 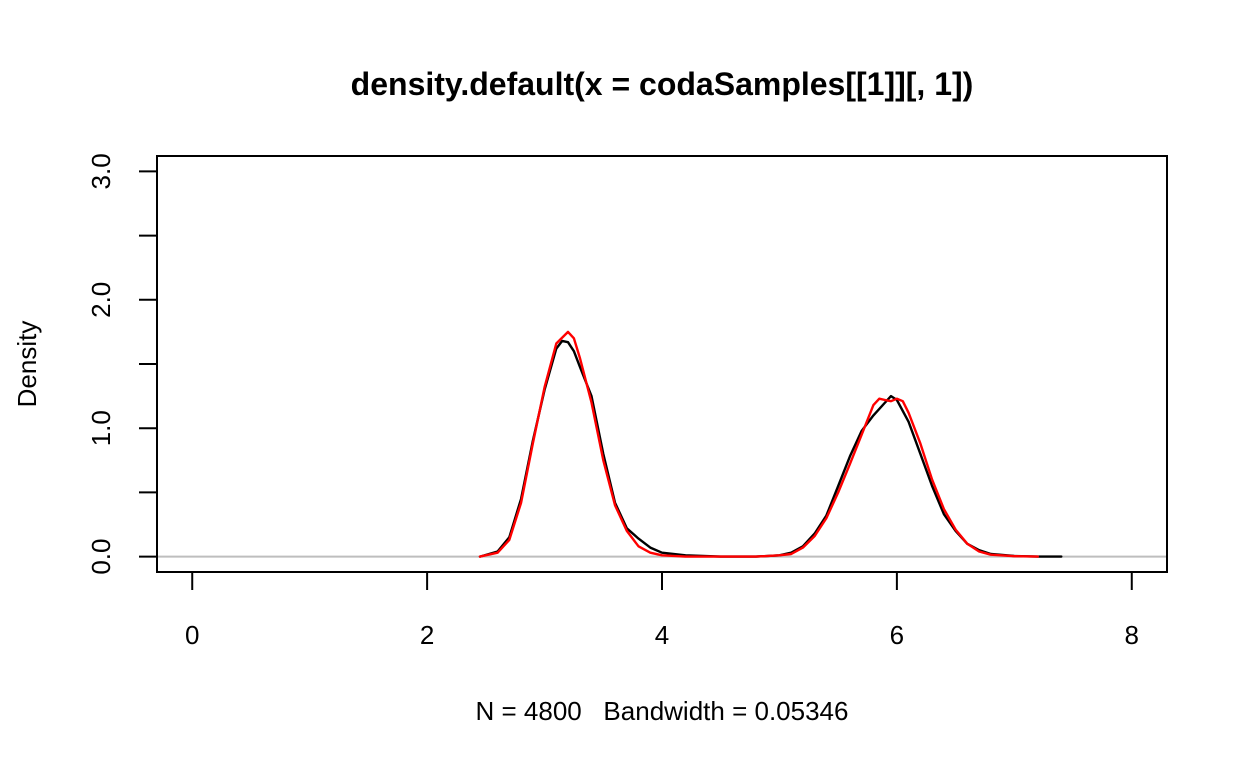 I want to click on x-tick-label: 0, so click(x=192, y=635).